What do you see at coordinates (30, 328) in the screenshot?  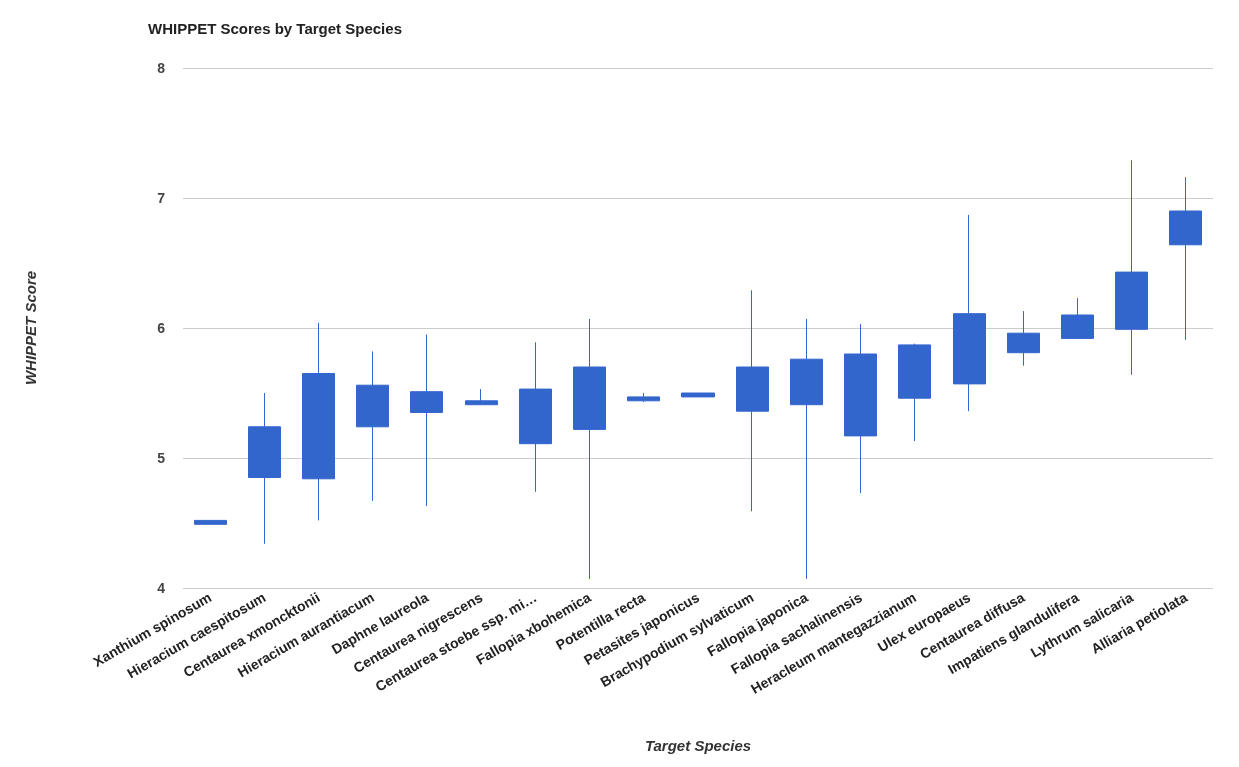 I see `y-axis-title: WHIPPET Score` at bounding box center [30, 328].